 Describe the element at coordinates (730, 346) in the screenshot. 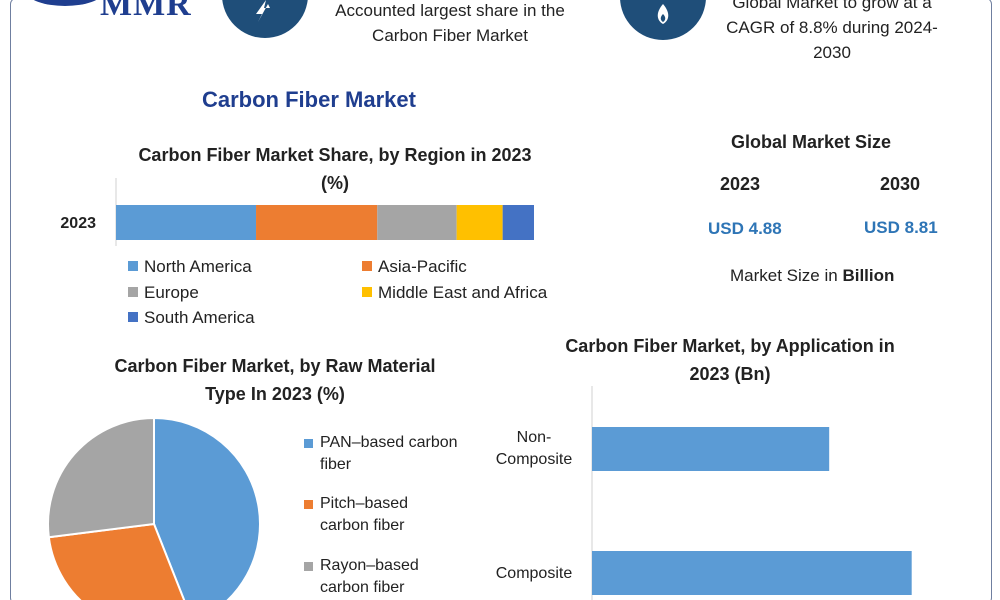

I see `application-chart-title-line1: Carbon Fiber Market, by Application in` at that location.